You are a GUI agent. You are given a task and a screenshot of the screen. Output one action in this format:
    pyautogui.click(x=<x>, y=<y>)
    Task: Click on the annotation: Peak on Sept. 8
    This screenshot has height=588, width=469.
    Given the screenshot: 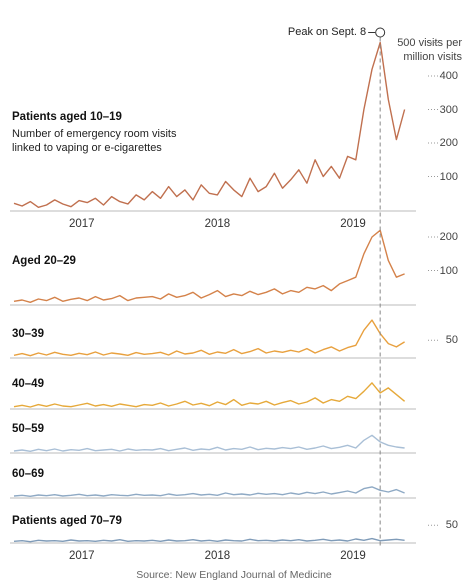 What is the action you would take?
    pyautogui.click(x=327, y=31)
    